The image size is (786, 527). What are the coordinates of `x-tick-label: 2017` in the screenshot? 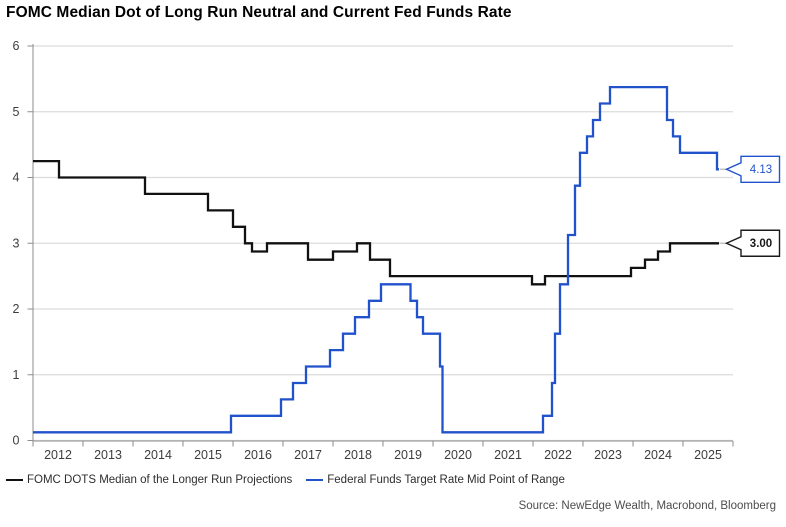 It's located at (308, 455).